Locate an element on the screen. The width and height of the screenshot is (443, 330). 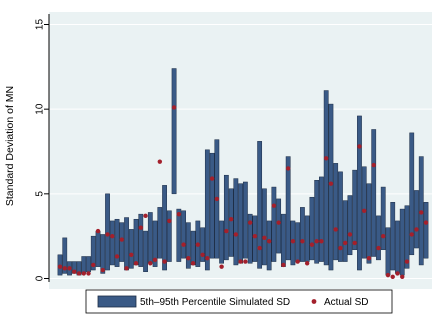
legend-range-label: 5th–95th Percentile Simulated SD is located at coordinates (215, 302).